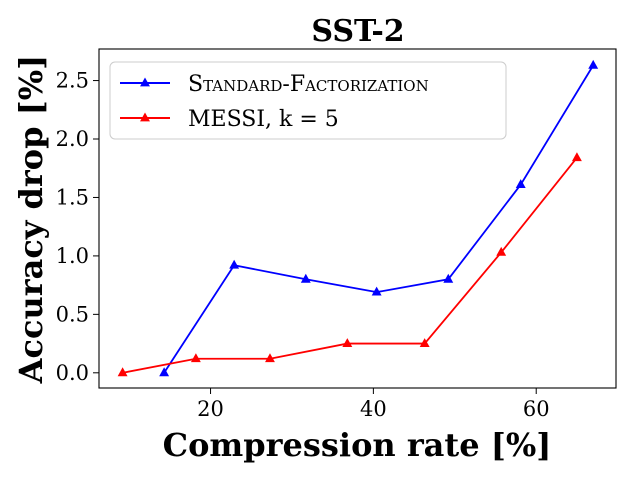 Image resolution: width=640 pixels, height=480 pixels. What do you see at coordinates (72, 197) in the screenshot?
I see `y-tick-label: 1.5` at bounding box center [72, 197].